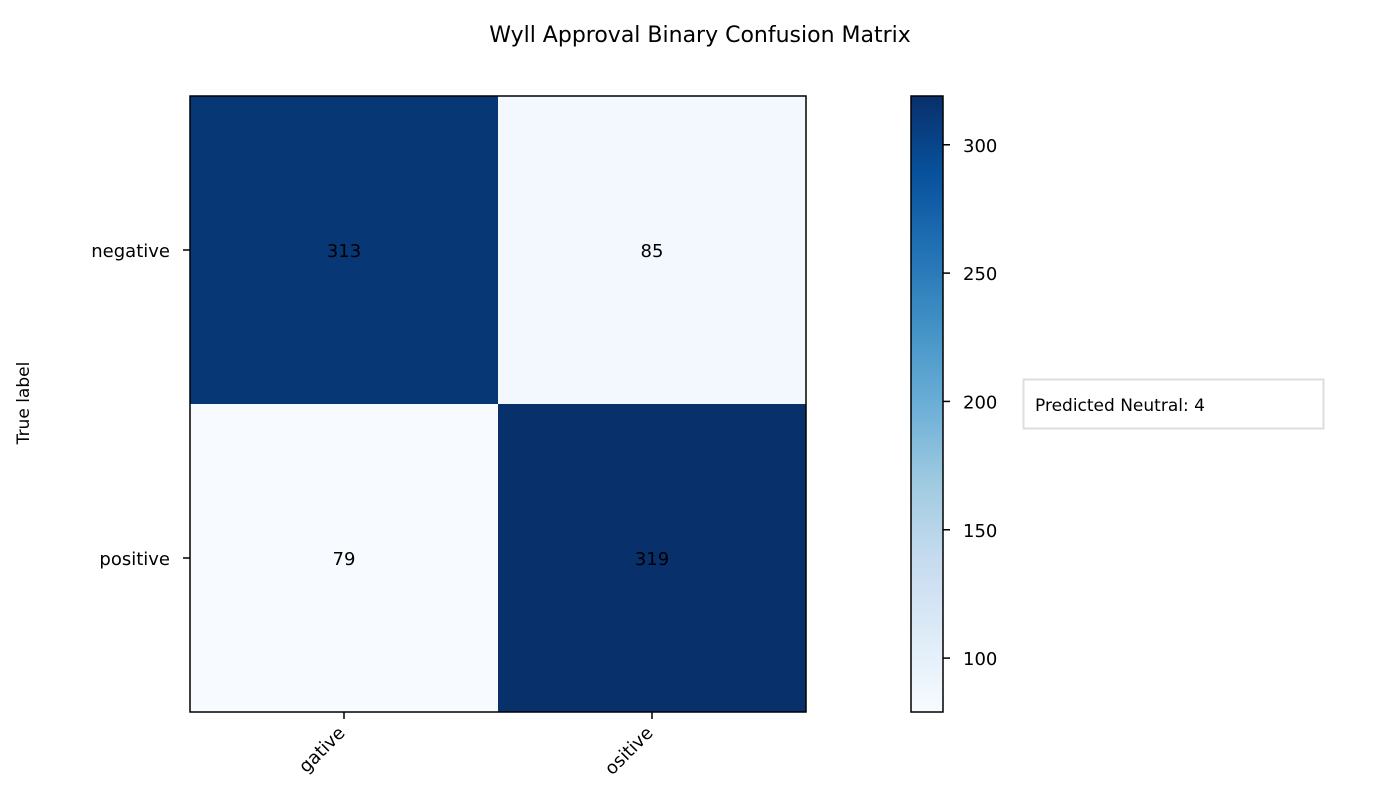  Describe the element at coordinates (980, 659) in the screenshot. I see `colorbar-tick-label: 100` at that location.